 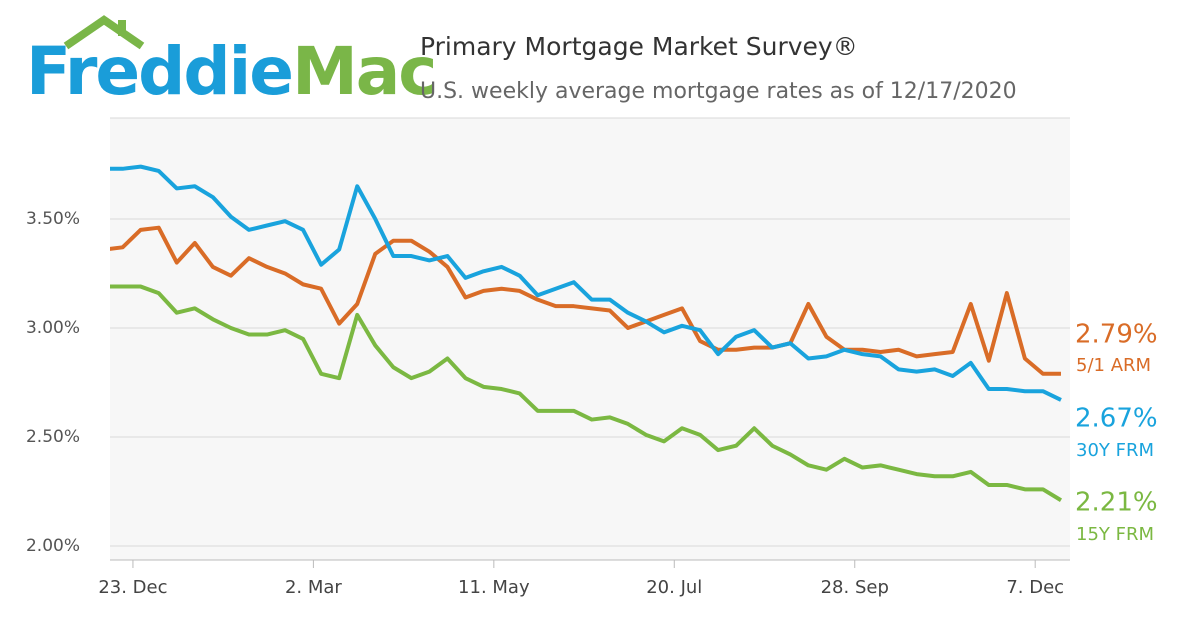 I want to click on end-value-label: 2.21%, so click(x=1116, y=503).